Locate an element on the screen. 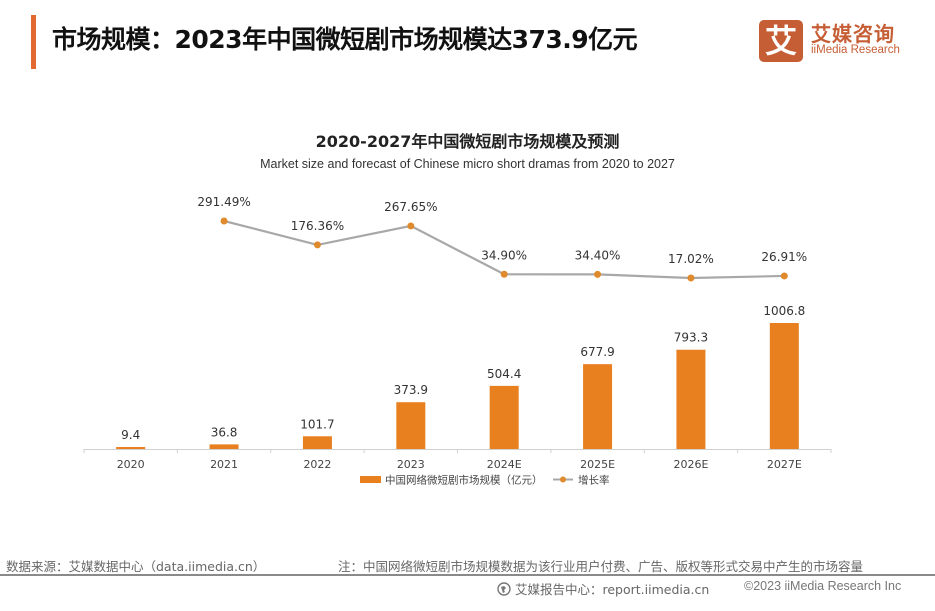 The height and width of the screenshot is (611, 935). brand-logo: 艾 艾媒咨询 iiMedia Research is located at coordinates (844, 41).